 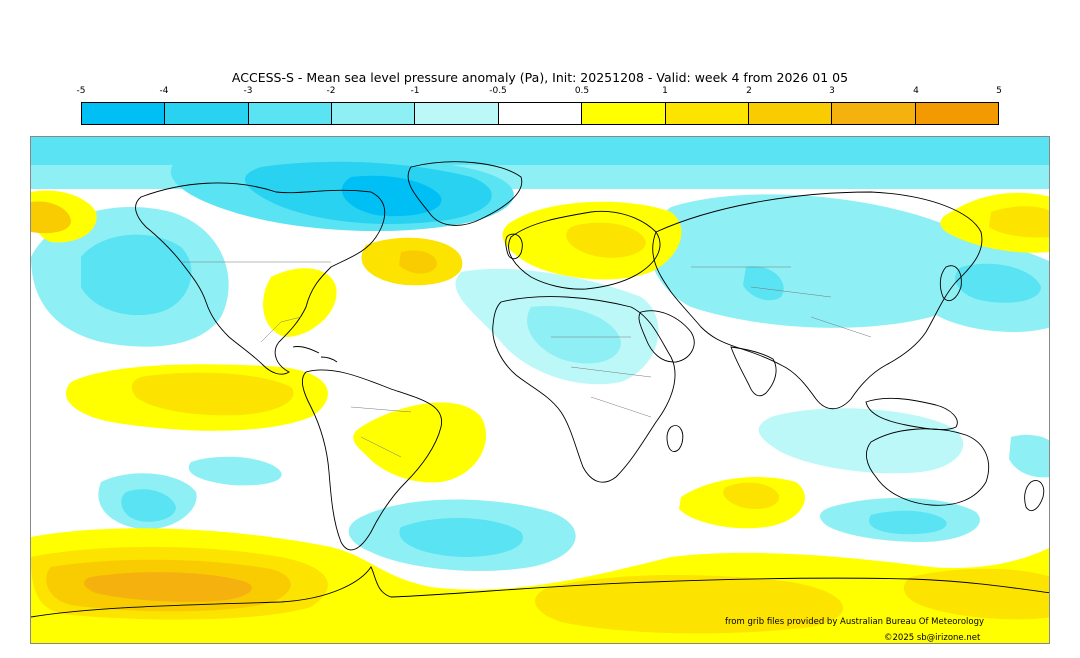 I want to click on colorbar-tick-label: 0.5, so click(x=582, y=91).